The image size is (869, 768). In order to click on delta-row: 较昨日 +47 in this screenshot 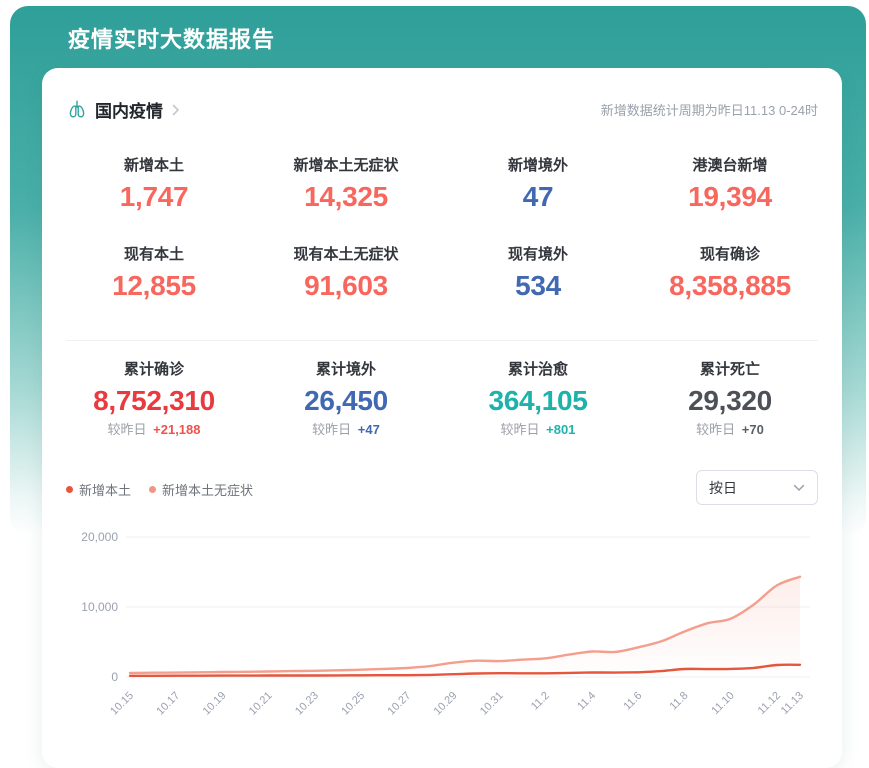, I will do `click(346, 430)`.